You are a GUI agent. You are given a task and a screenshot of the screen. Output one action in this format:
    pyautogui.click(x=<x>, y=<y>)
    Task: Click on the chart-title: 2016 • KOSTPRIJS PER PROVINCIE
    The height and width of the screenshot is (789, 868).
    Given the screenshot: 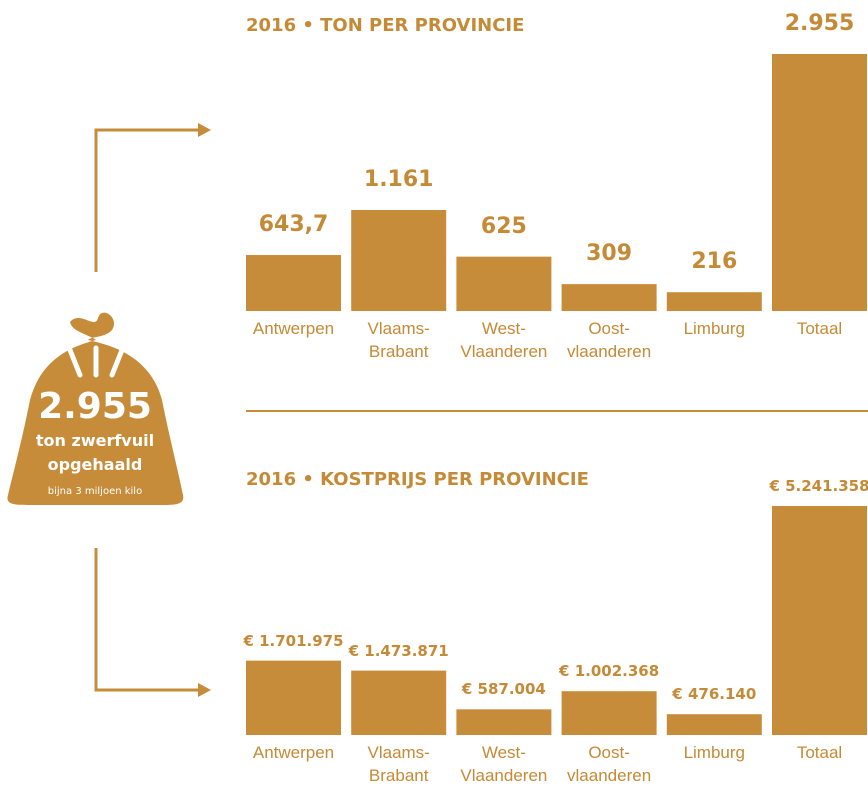 What is the action you would take?
    pyautogui.click(x=417, y=479)
    